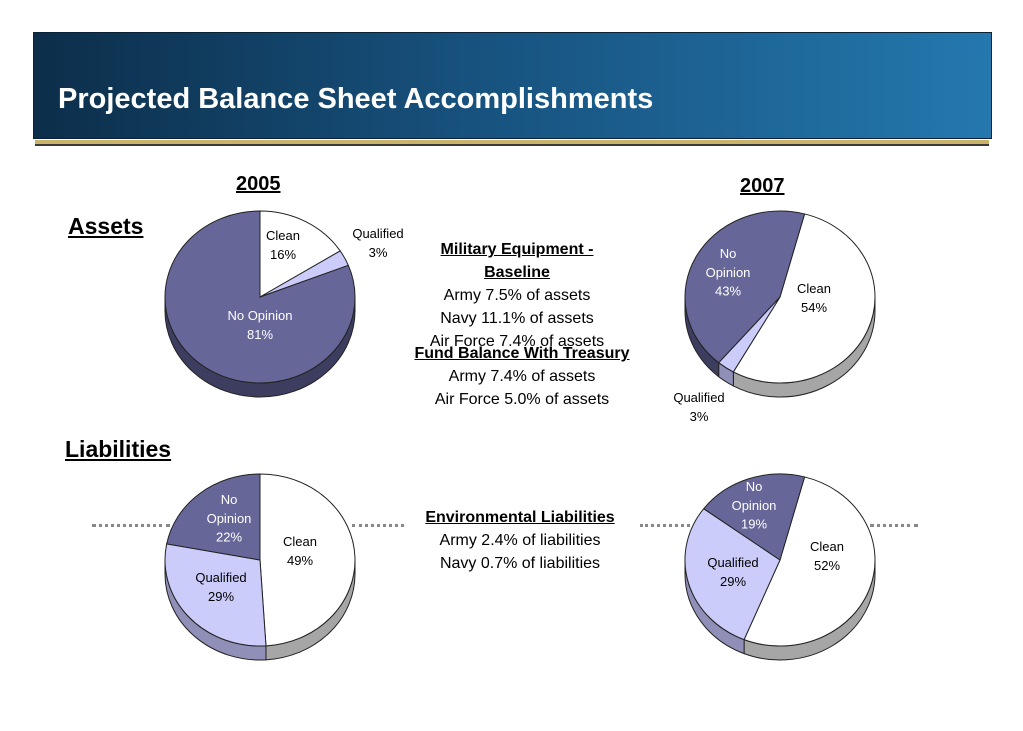 The height and width of the screenshot is (731, 1023). I want to click on pie-label-no_opinion: No Opinion 19%, so click(754, 505).